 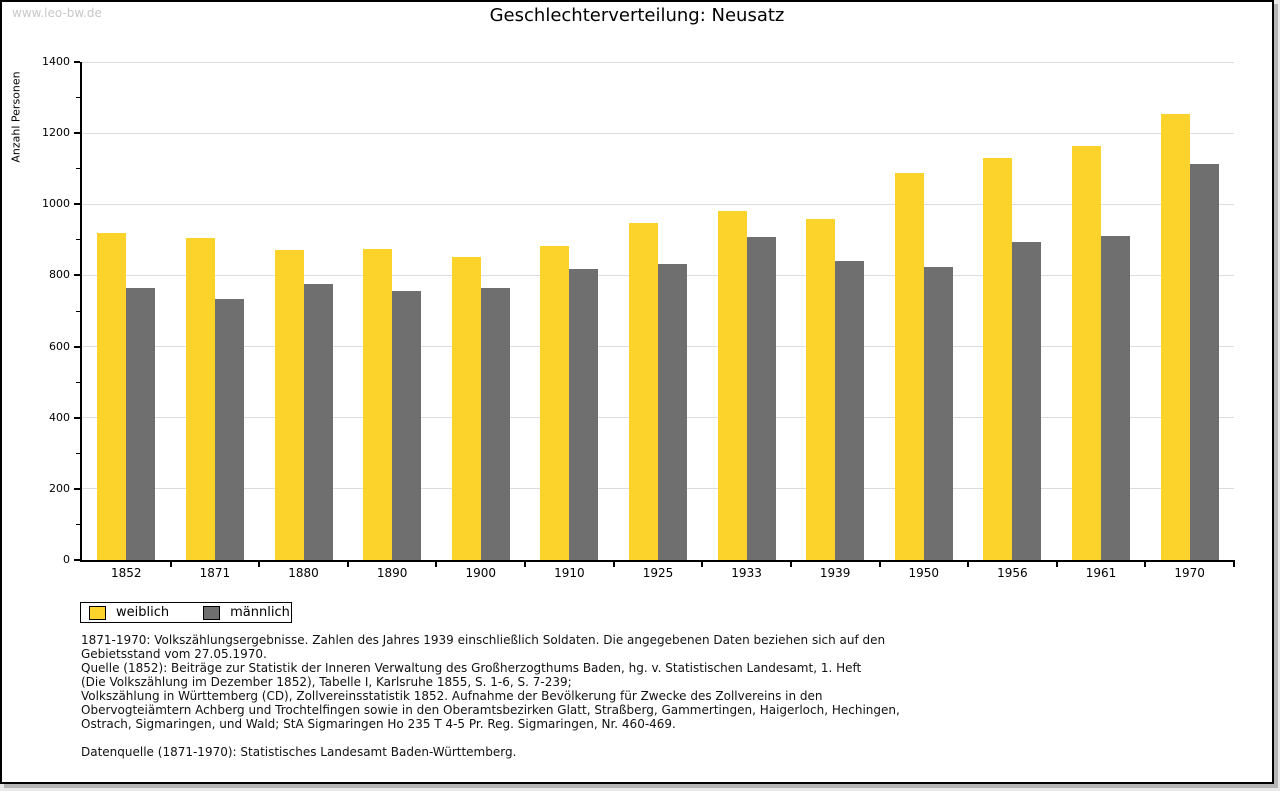 I want to click on bar-männlich-1956, so click(x=1027, y=400).